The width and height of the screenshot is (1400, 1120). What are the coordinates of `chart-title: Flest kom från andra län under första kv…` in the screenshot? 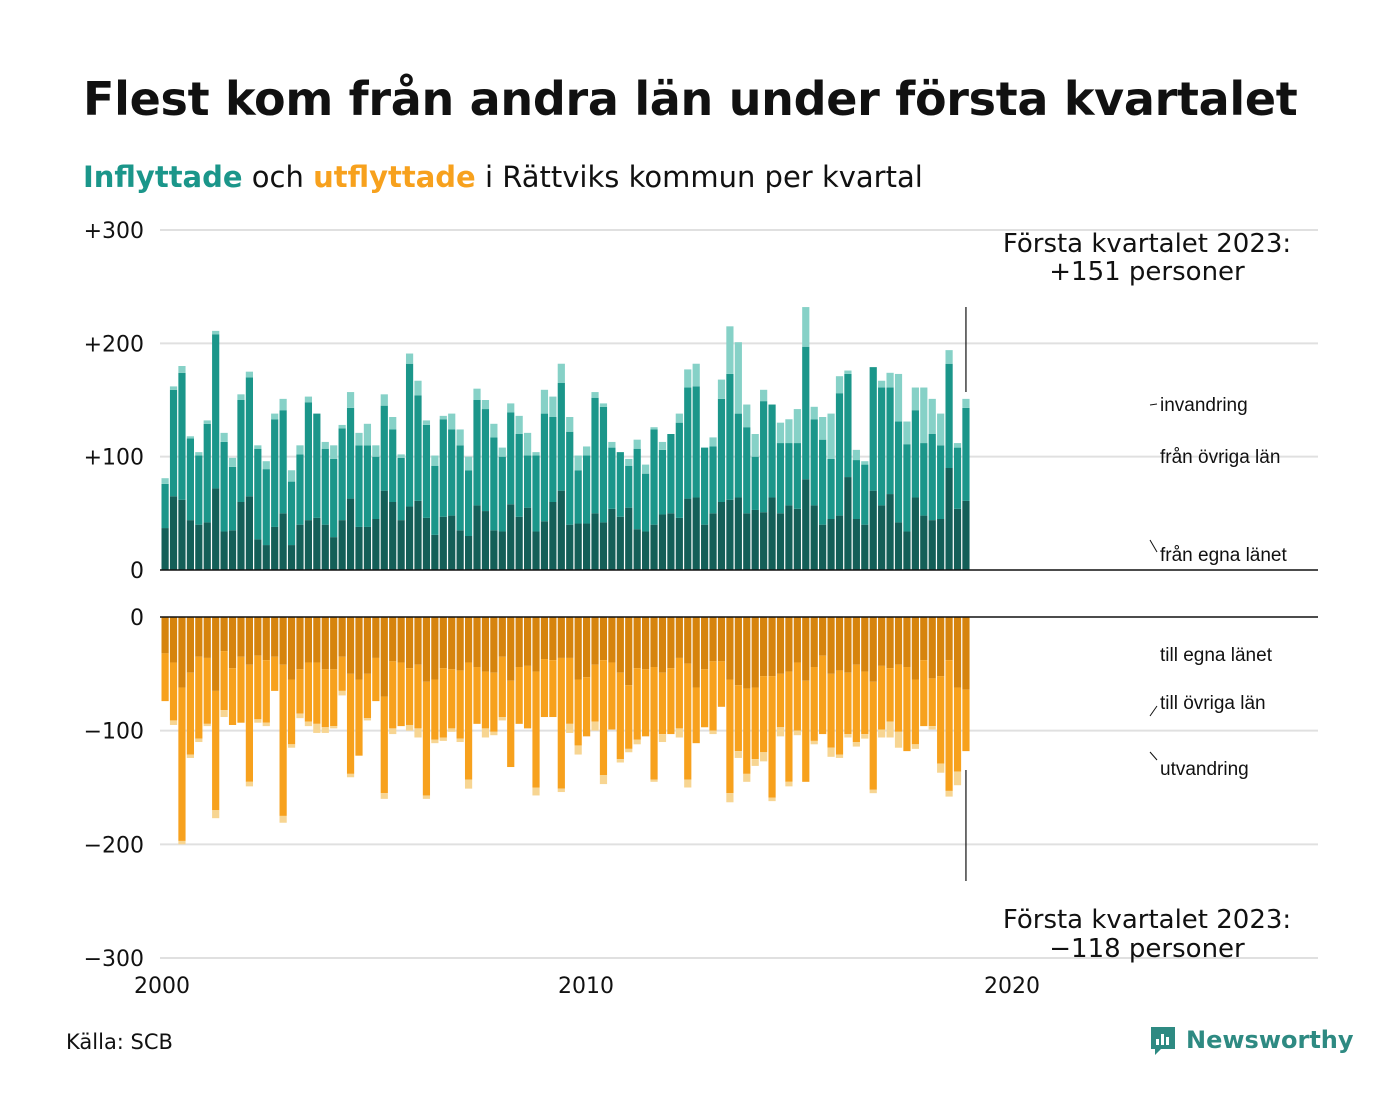 It's located at (690, 99).